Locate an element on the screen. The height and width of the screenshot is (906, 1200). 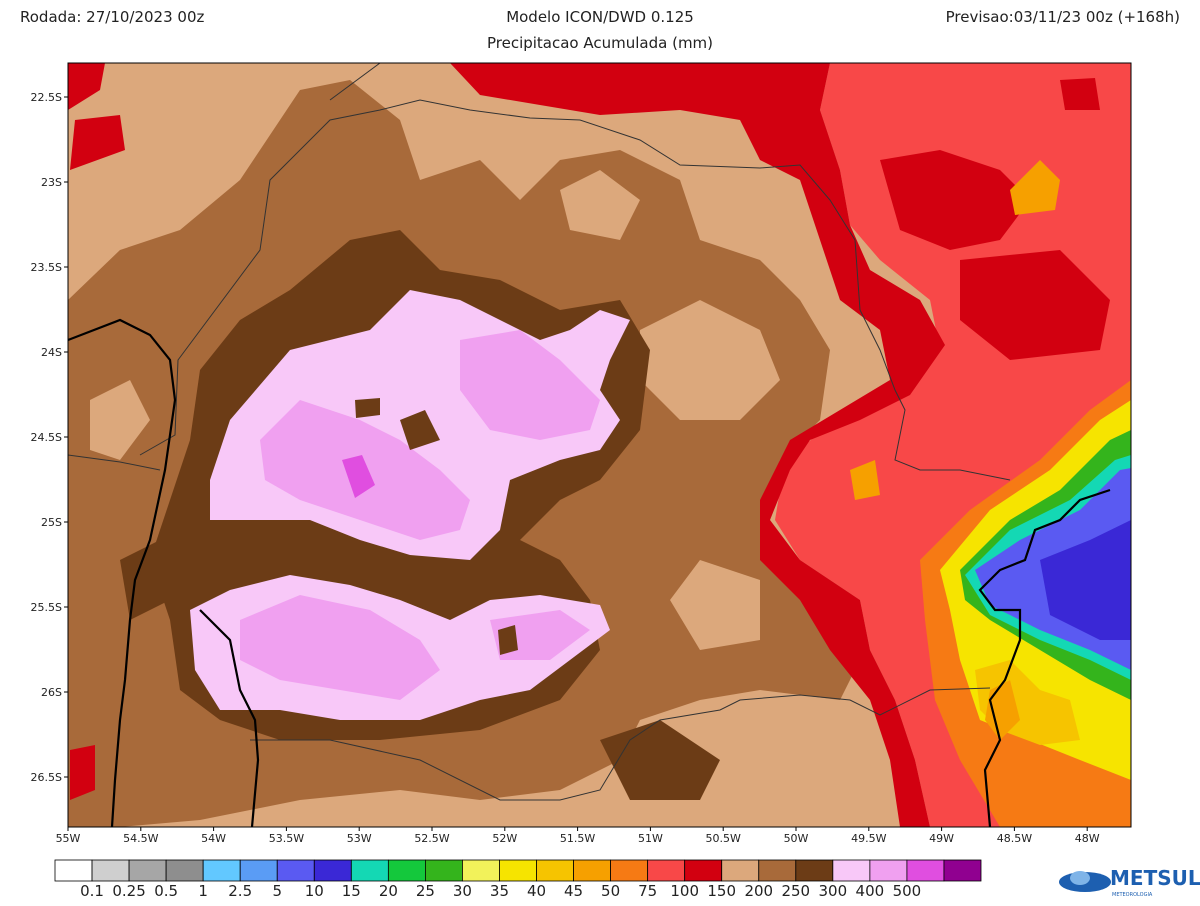
forecast-date: Previsao:03/11/23 00z (+168h) is located at coordinates (1063, 17).